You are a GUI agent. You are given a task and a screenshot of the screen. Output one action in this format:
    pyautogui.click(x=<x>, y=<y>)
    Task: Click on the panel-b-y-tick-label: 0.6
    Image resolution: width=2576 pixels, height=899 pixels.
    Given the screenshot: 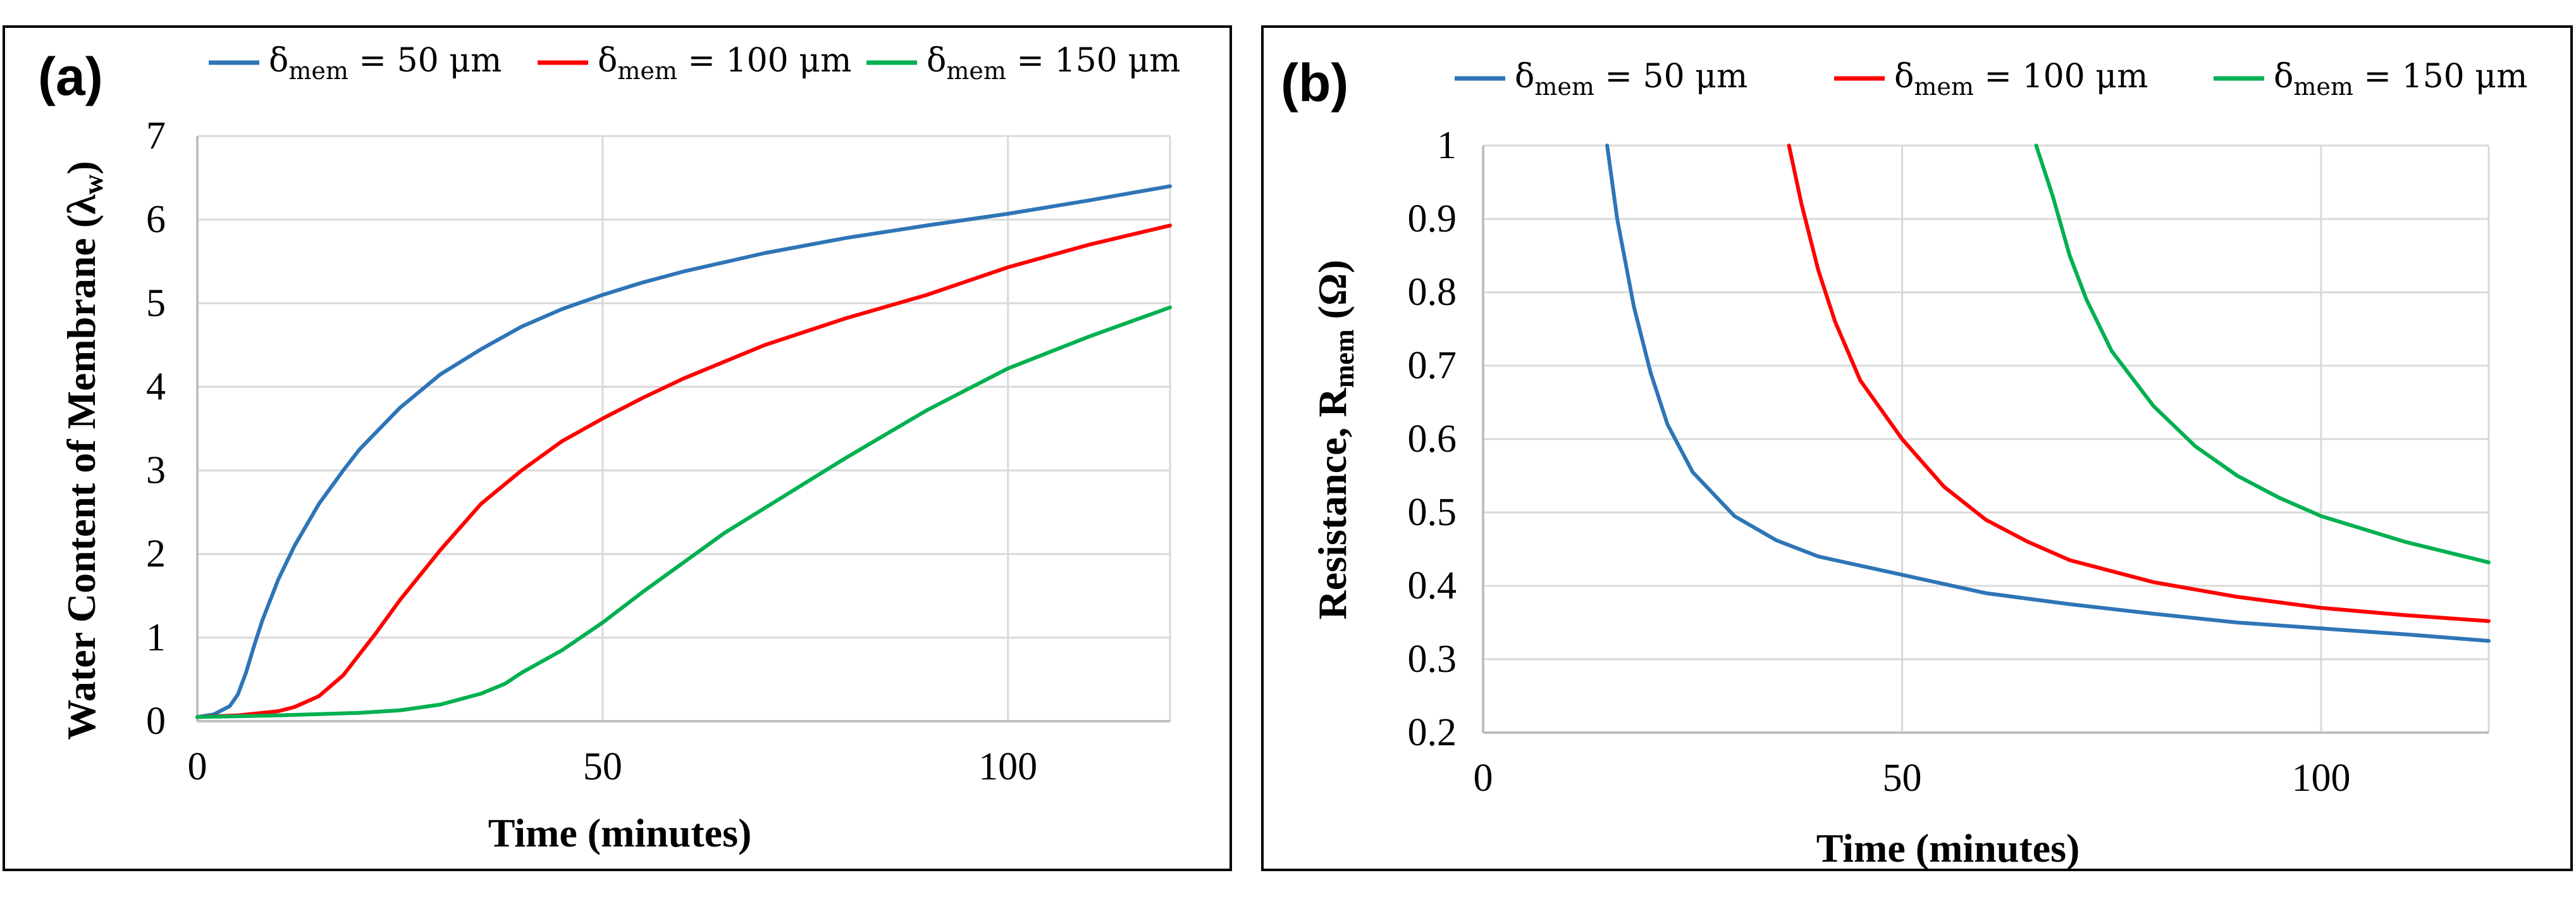 What is the action you would take?
    pyautogui.click(x=1432, y=439)
    